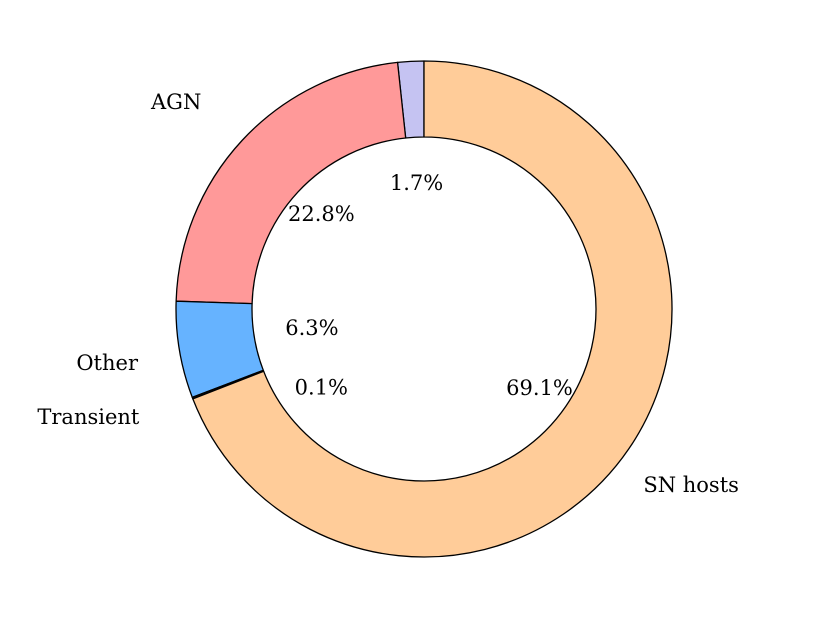 Image resolution: width=830 pixels, height=623 pixels. Describe the element at coordinates (107, 363) in the screenshot. I see `slice-label-other: Other` at that location.